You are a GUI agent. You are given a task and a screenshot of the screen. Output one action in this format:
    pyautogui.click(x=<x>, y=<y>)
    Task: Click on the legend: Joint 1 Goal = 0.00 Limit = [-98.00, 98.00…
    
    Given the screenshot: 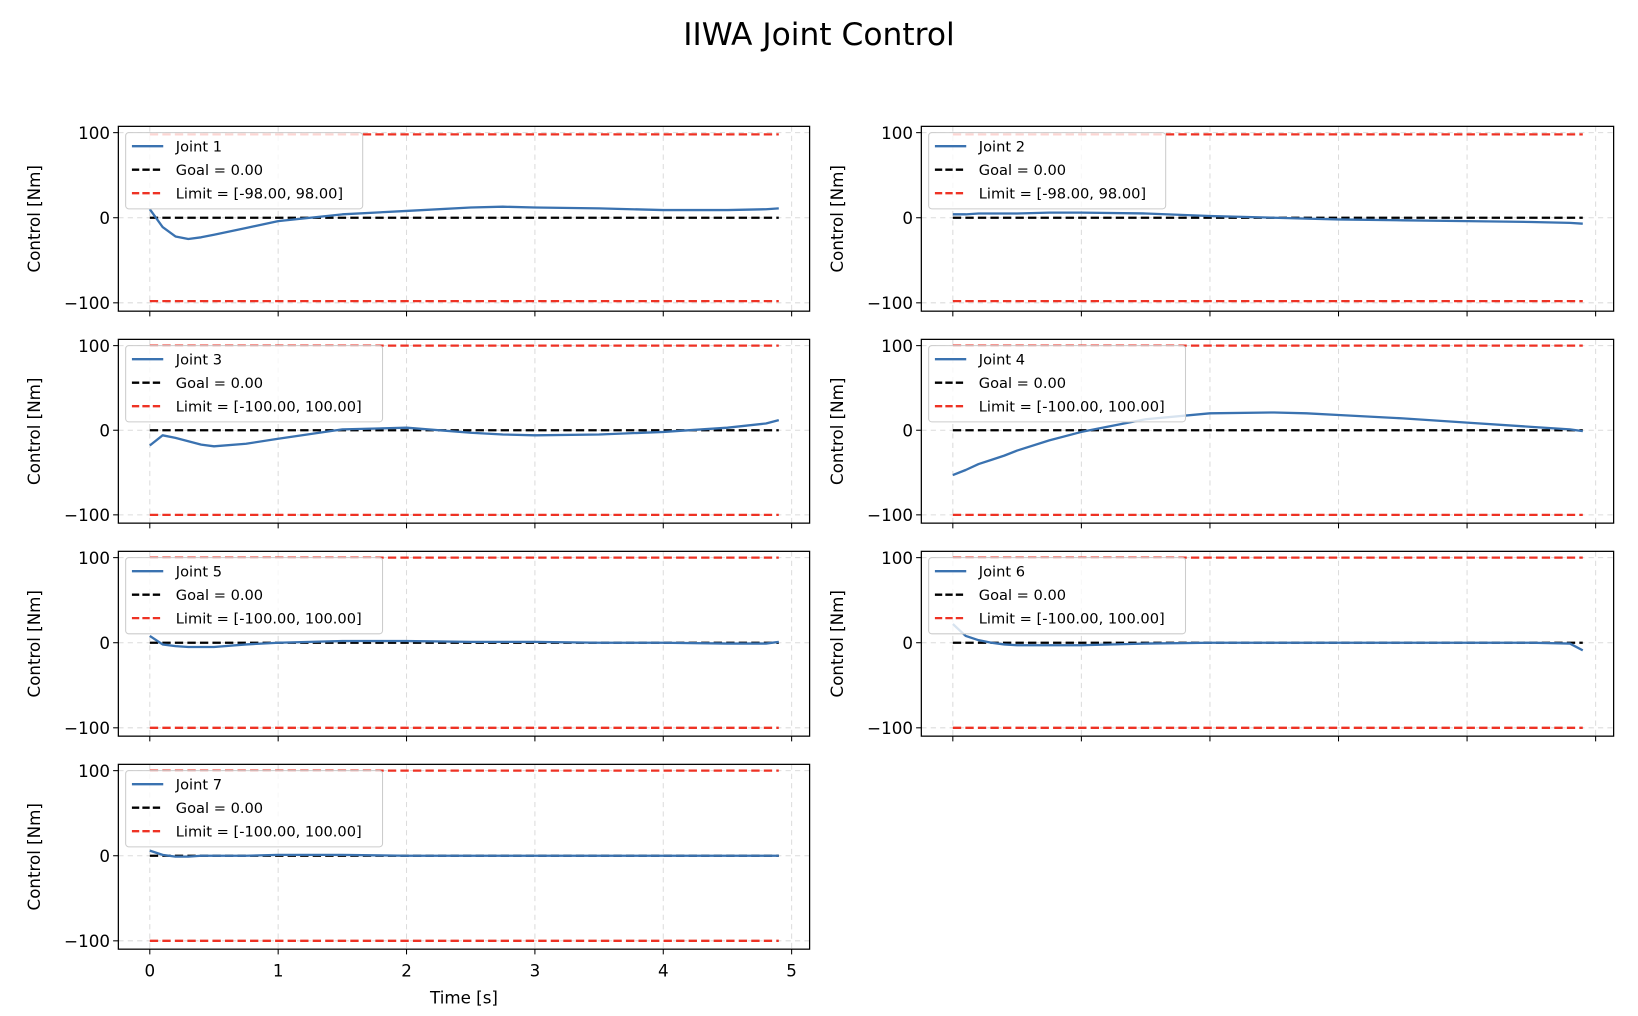 What is the action you would take?
    pyautogui.click(x=244, y=171)
    